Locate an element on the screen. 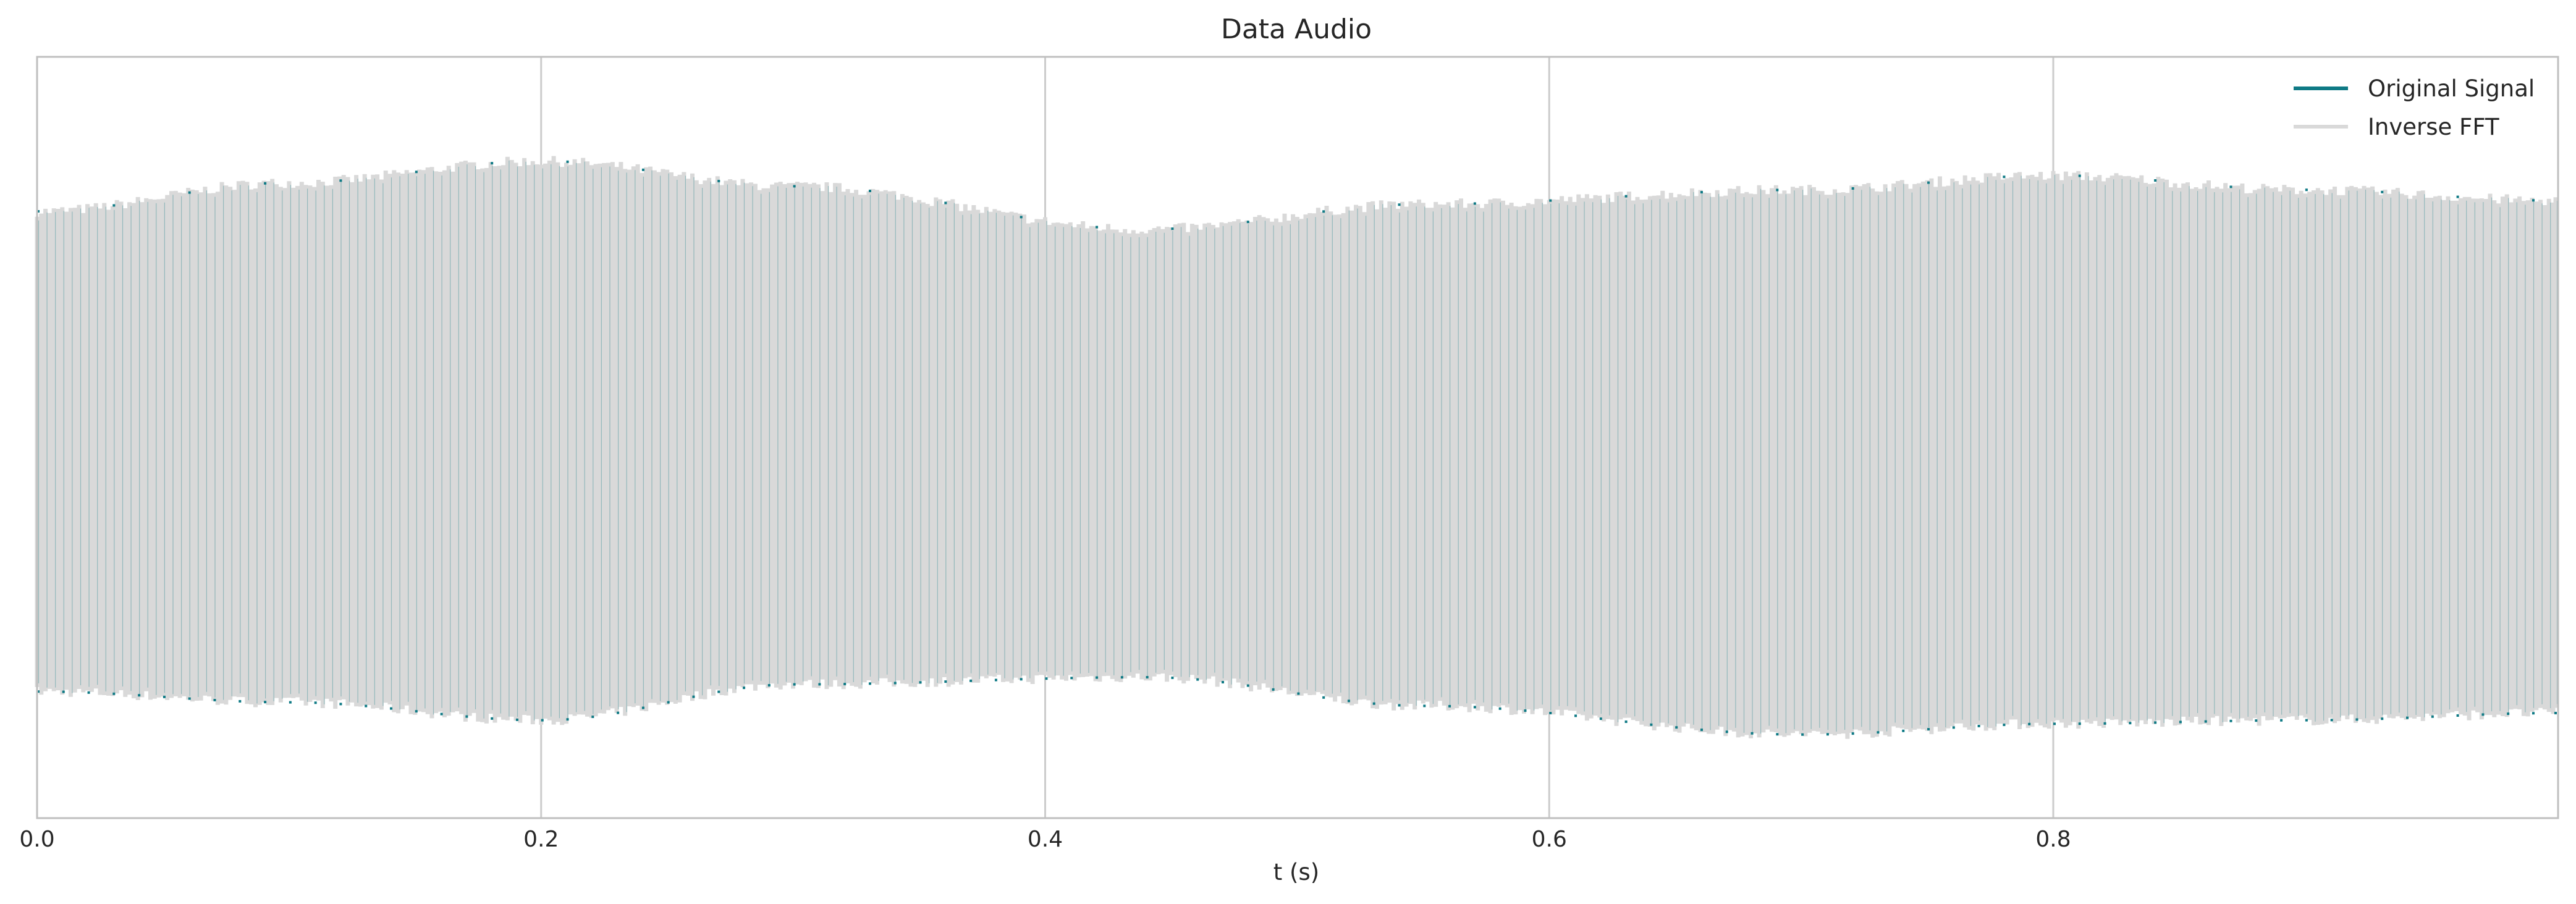 Image resolution: width=2576 pixels, height=904 pixels. legend: Original Signal Inverse FFT is located at coordinates (2414, 108).